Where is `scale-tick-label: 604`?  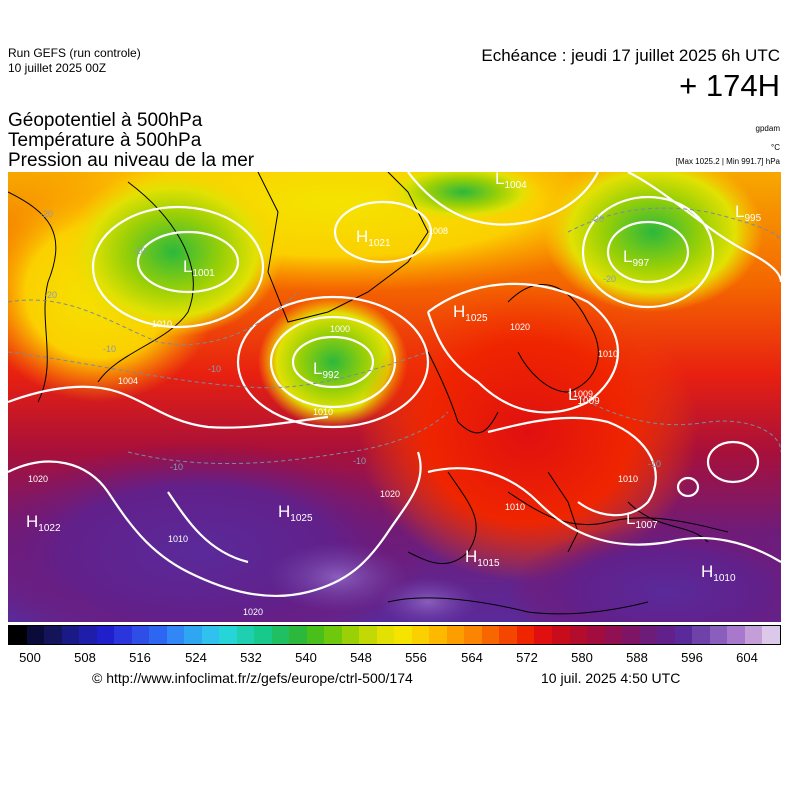 scale-tick-label: 604 is located at coordinates (747, 657).